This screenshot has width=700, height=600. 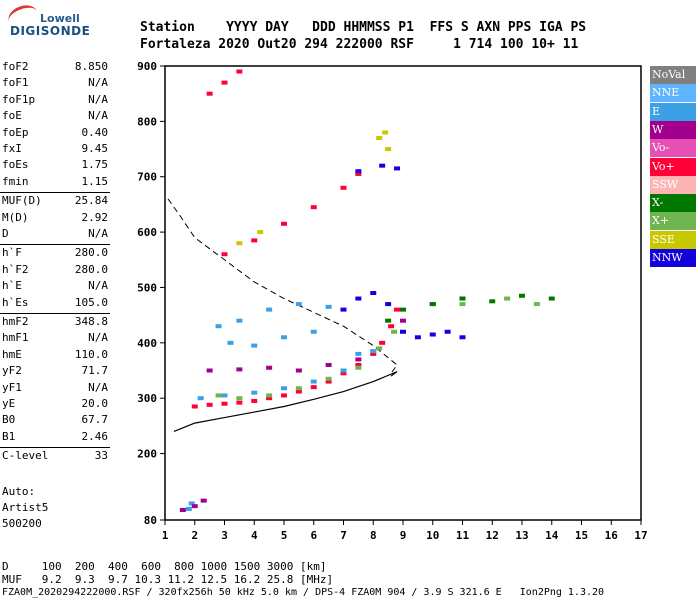 What do you see at coordinates (403, 535) in the screenshot?
I see `x-tick-label: 9` at bounding box center [403, 535].